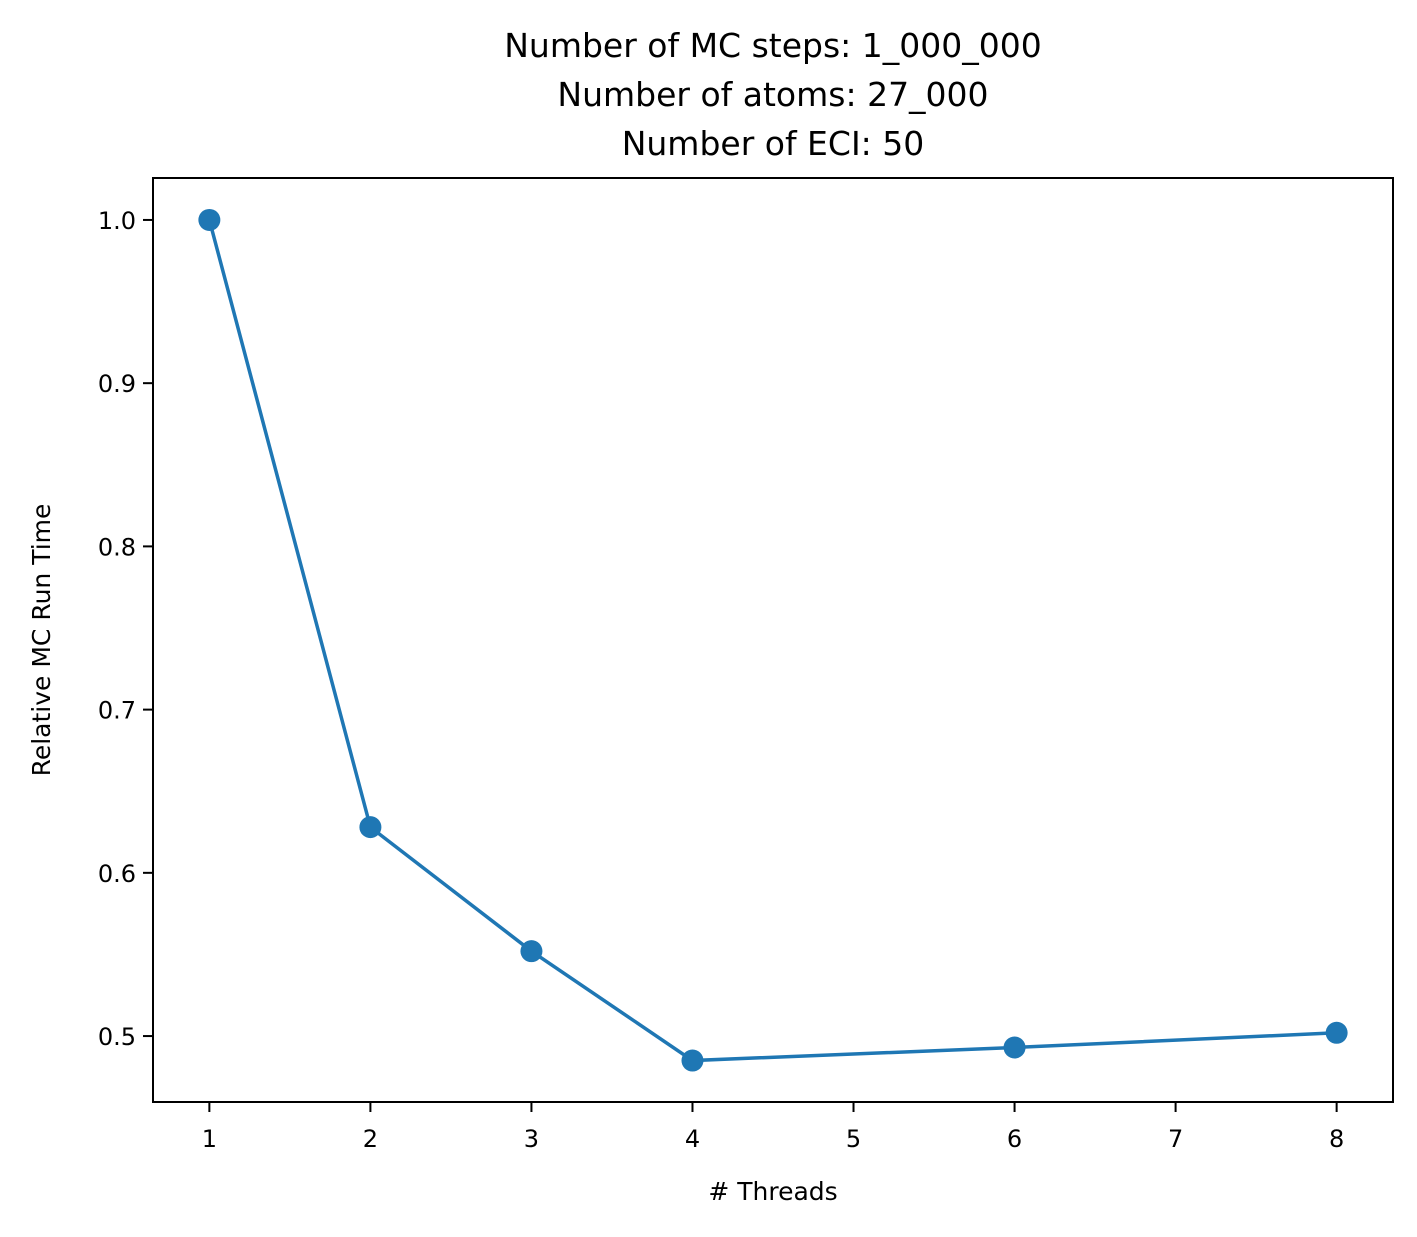 Image resolution: width=1417 pixels, height=1237 pixels. I want to click on y-tick-label: 0.6, so click(117, 874).